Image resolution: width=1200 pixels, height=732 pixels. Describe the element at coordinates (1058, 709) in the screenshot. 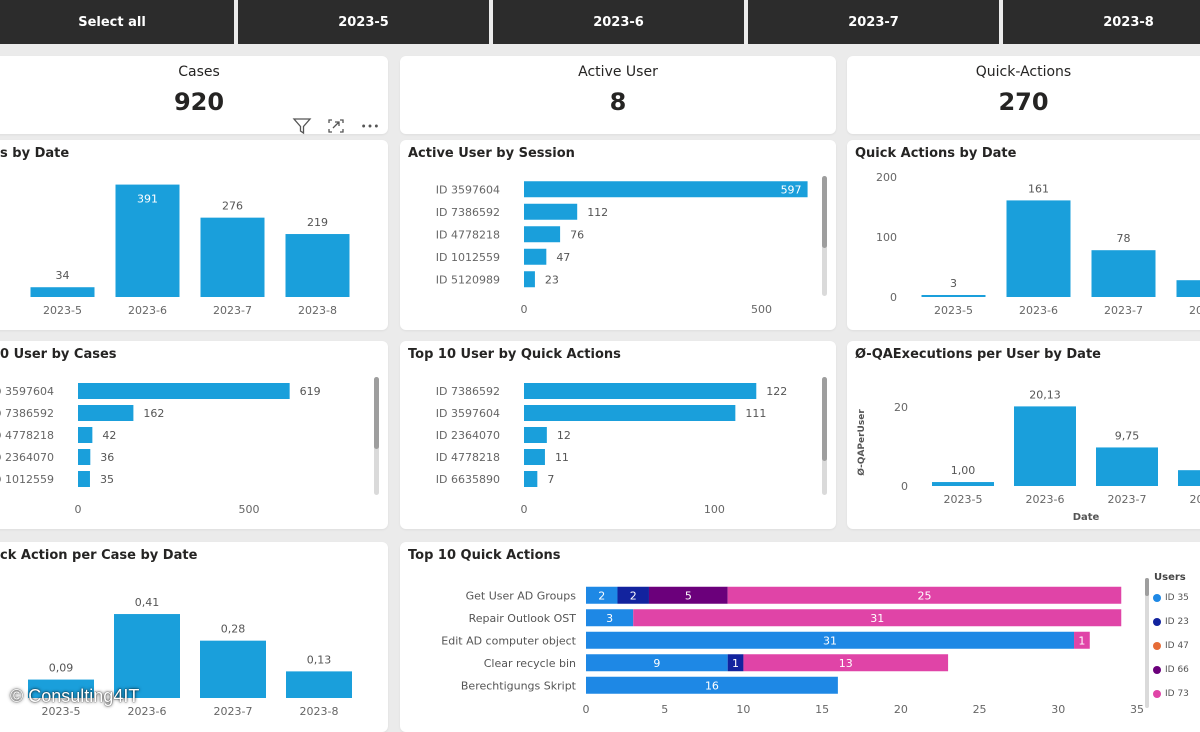

I see `x-tick-label: 30` at that location.